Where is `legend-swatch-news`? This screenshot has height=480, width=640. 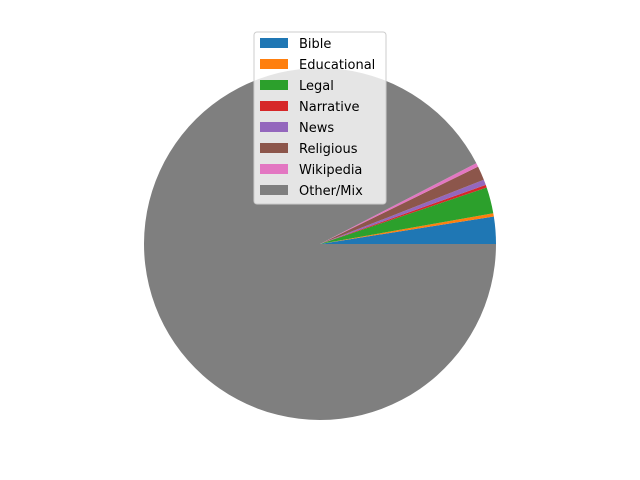 legend-swatch-news is located at coordinates (274, 127).